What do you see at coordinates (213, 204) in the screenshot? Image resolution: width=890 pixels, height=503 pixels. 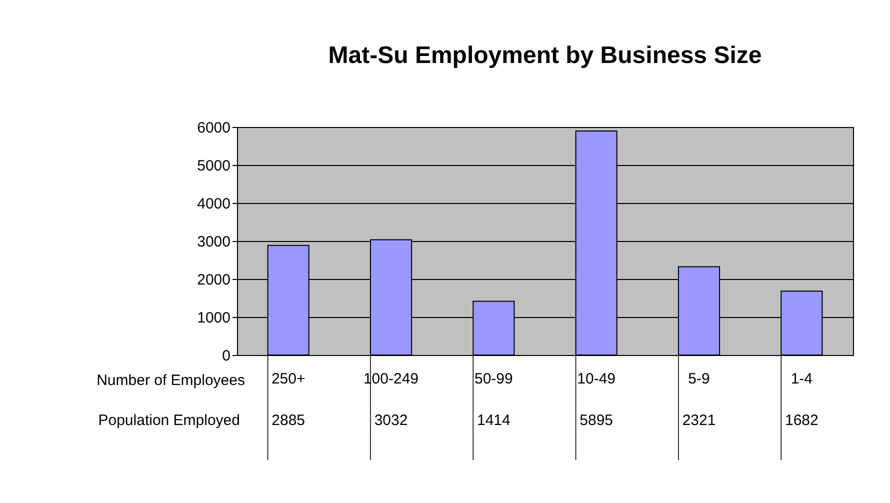 I see `y-tick-label: 4000` at bounding box center [213, 204].